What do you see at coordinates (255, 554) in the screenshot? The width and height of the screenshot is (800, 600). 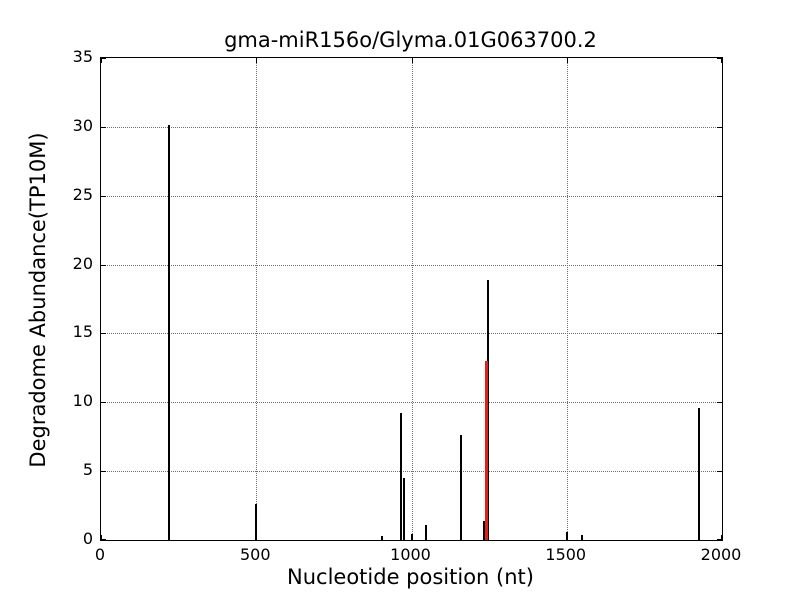 I see `x-tick-label: 500` at bounding box center [255, 554].